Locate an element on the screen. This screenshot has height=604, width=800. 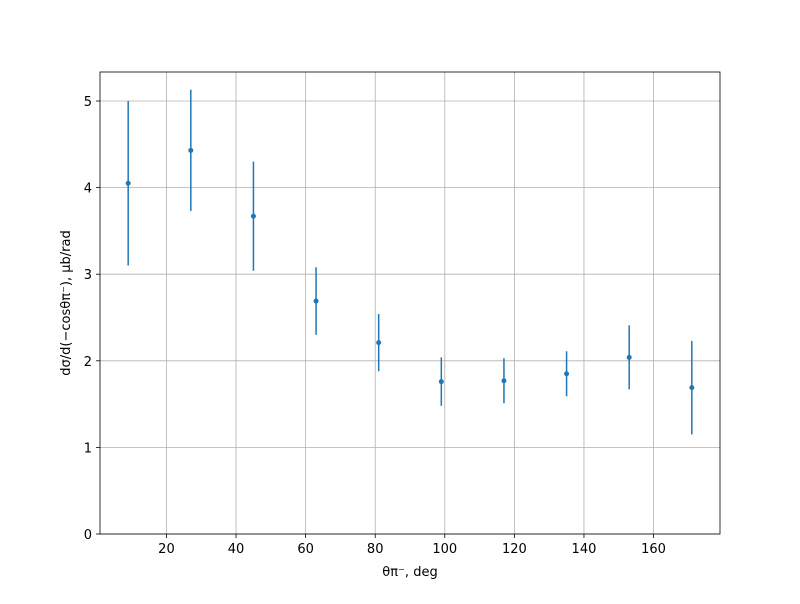
y-tick-label: 5 is located at coordinates (88, 102).